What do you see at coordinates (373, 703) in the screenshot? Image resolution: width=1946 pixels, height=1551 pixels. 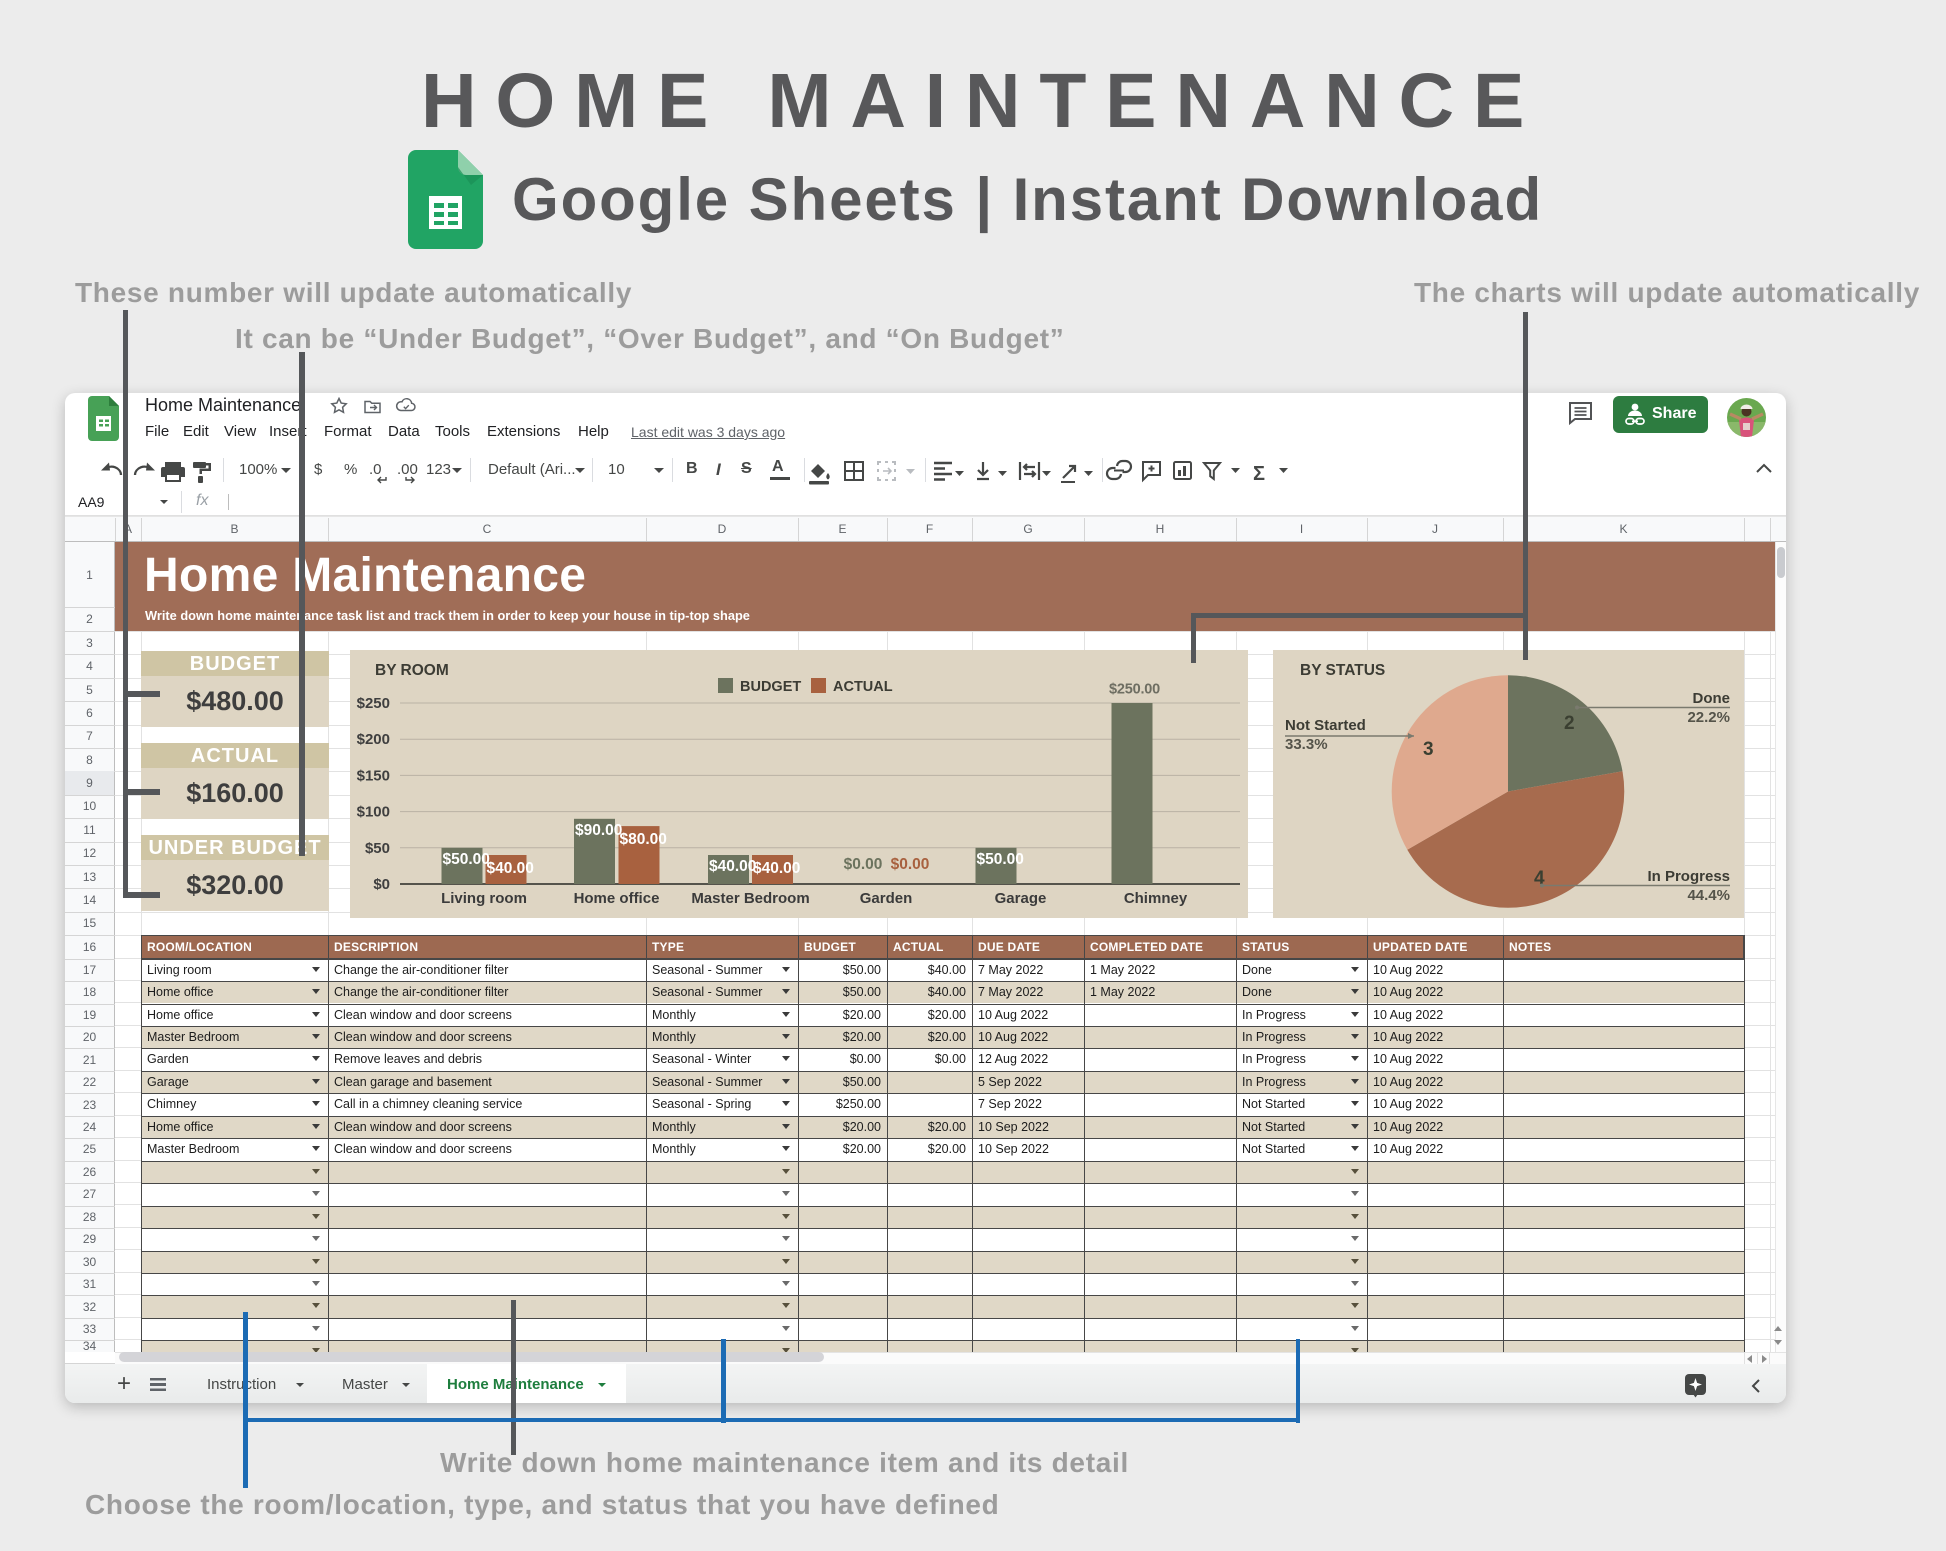 I see `svg-text: $250` at bounding box center [373, 703].